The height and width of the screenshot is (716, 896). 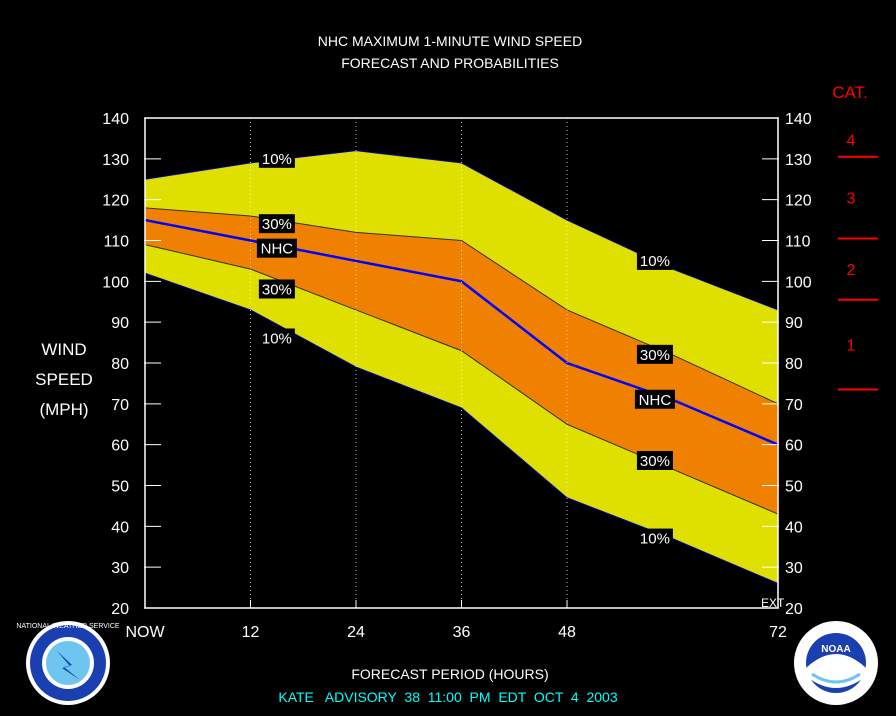 I want to click on nws-logo: NATIONAL WEATHER SERVICE, so click(x=68, y=663).